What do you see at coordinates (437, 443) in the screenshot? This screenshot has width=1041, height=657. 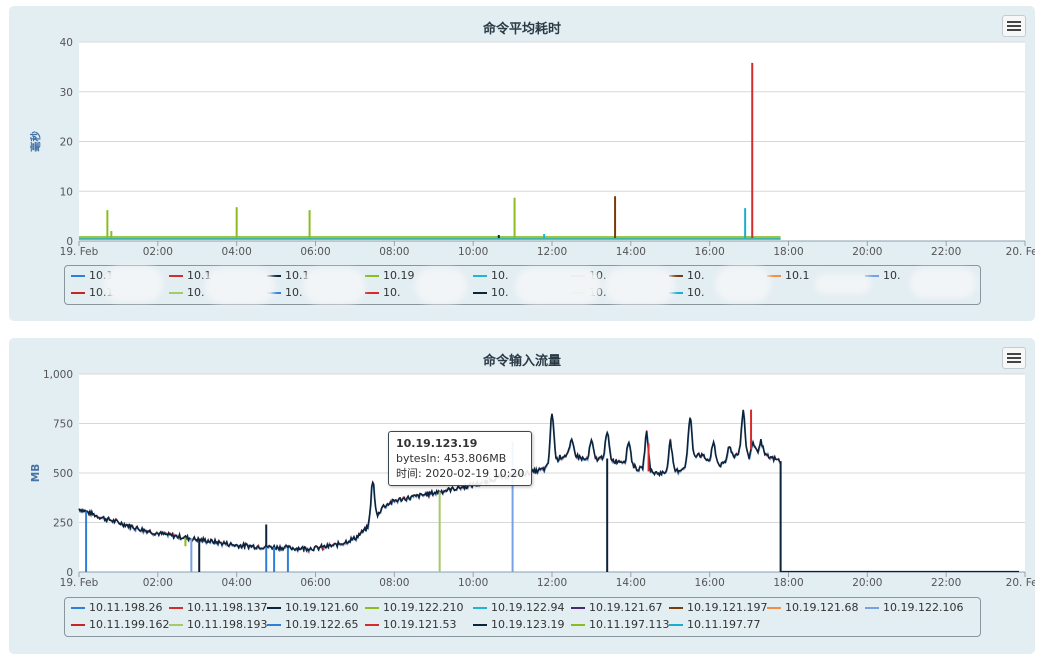 I see `tooltip-series: 10.19.123.19` at bounding box center [437, 443].